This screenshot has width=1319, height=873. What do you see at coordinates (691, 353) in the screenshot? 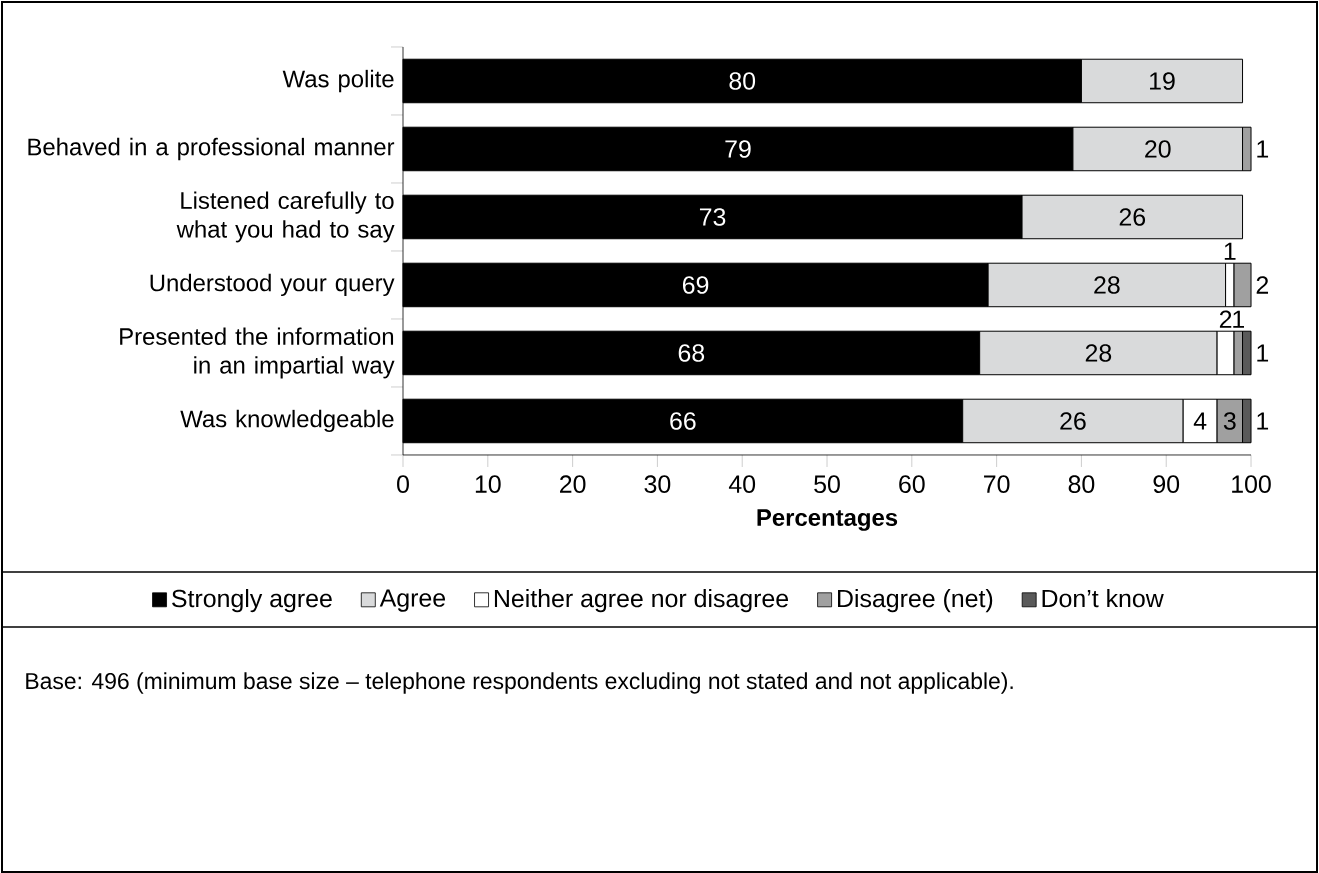
I see `data-label: 68` at bounding box center [691, 353].